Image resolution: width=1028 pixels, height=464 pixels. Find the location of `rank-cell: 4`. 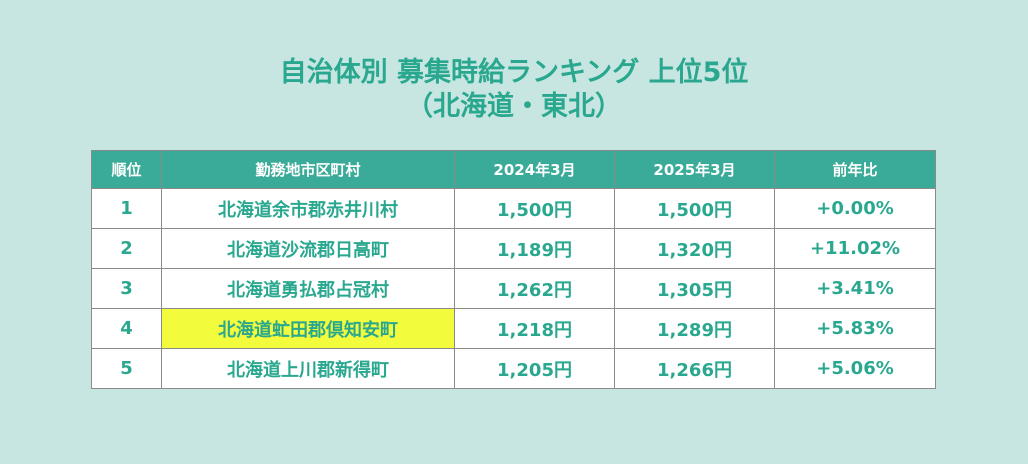

rank-cell: 4 is located at coordinates (126, 328).